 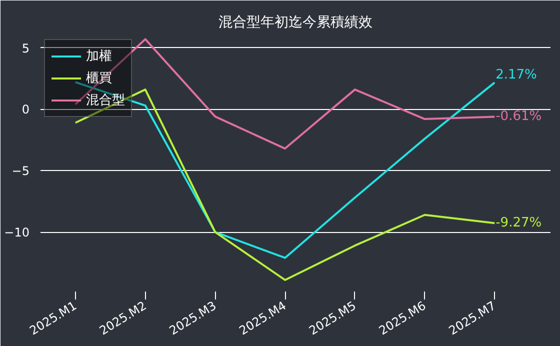 I want to click on data-label: 2.17%, so click(x=516, y=75).